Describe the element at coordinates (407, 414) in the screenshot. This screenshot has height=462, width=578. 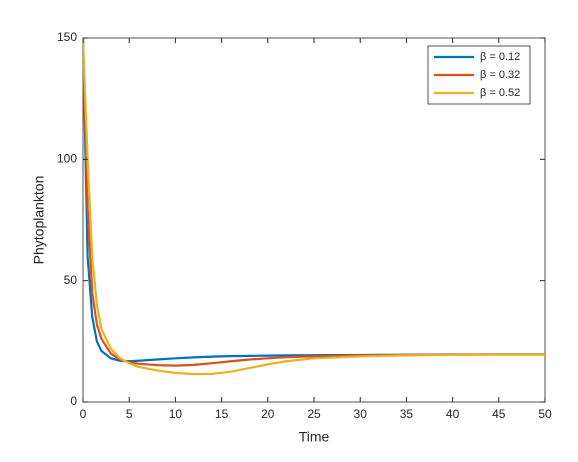
I see `x-tick-label: 35` at that location.